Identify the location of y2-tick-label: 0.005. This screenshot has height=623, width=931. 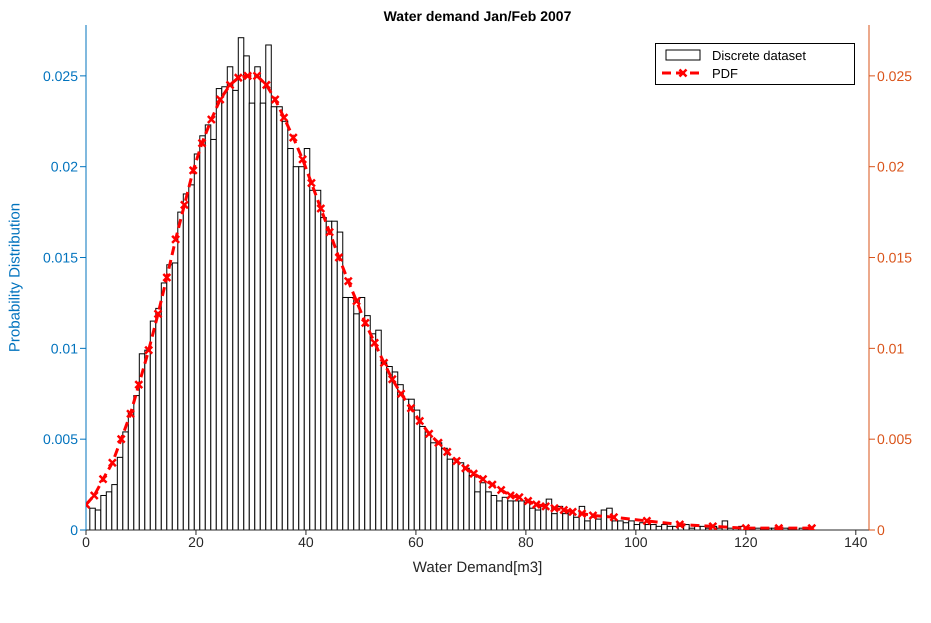
(894, 439).